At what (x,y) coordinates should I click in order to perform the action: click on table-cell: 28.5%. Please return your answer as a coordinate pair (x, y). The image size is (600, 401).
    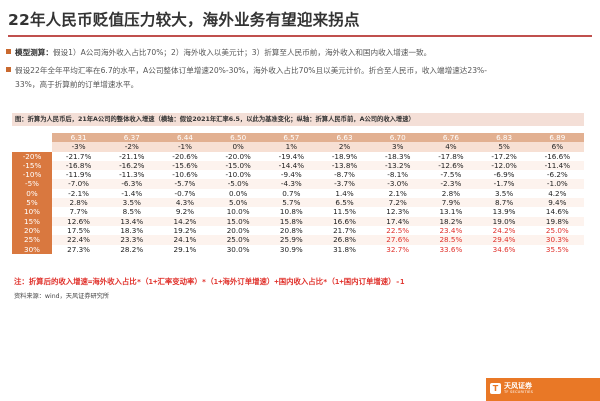
    Looking at the image, I should click on (451, 240).